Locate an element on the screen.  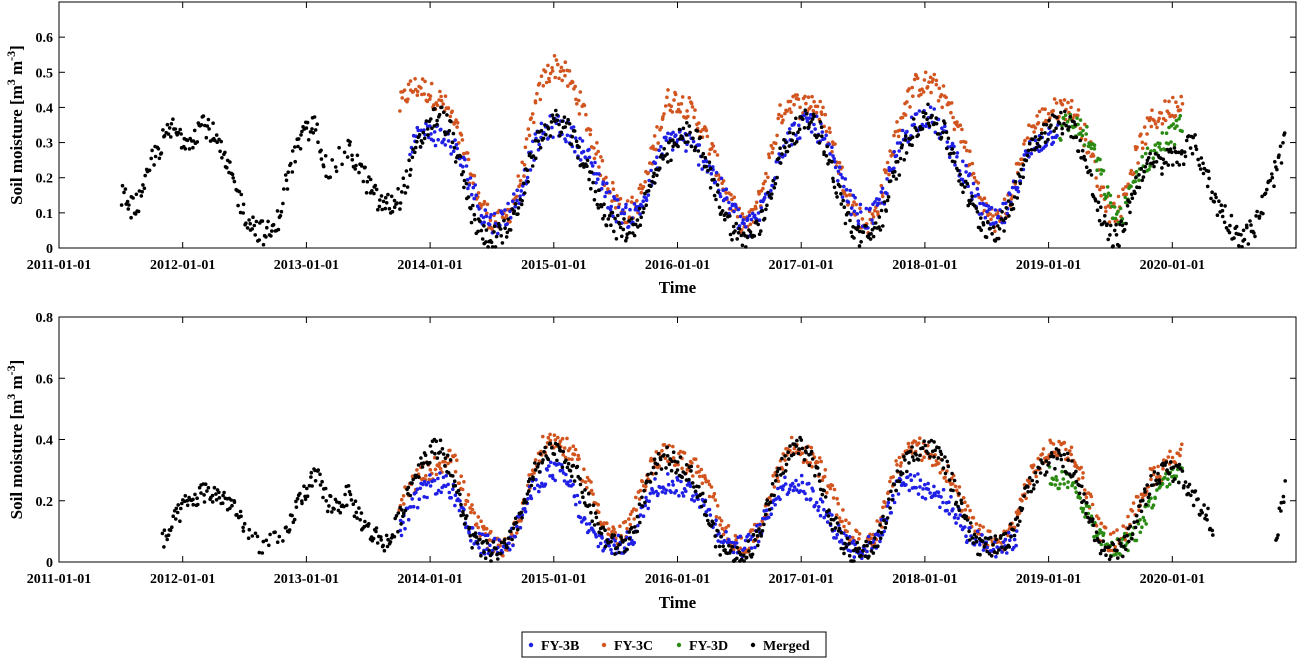
x-tick-label: 2011-01-01 is located at coordinates (59, 265).